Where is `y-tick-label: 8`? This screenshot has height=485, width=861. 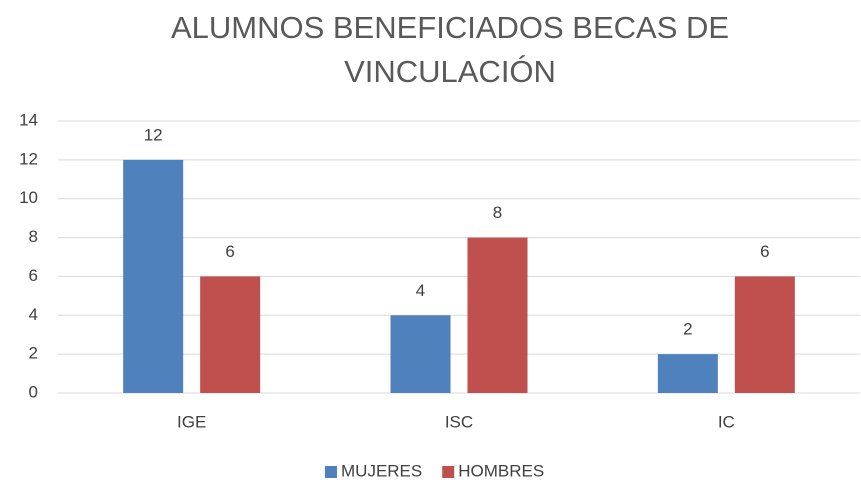
y-tick-label: 8 is located at coordinates (33, 236).